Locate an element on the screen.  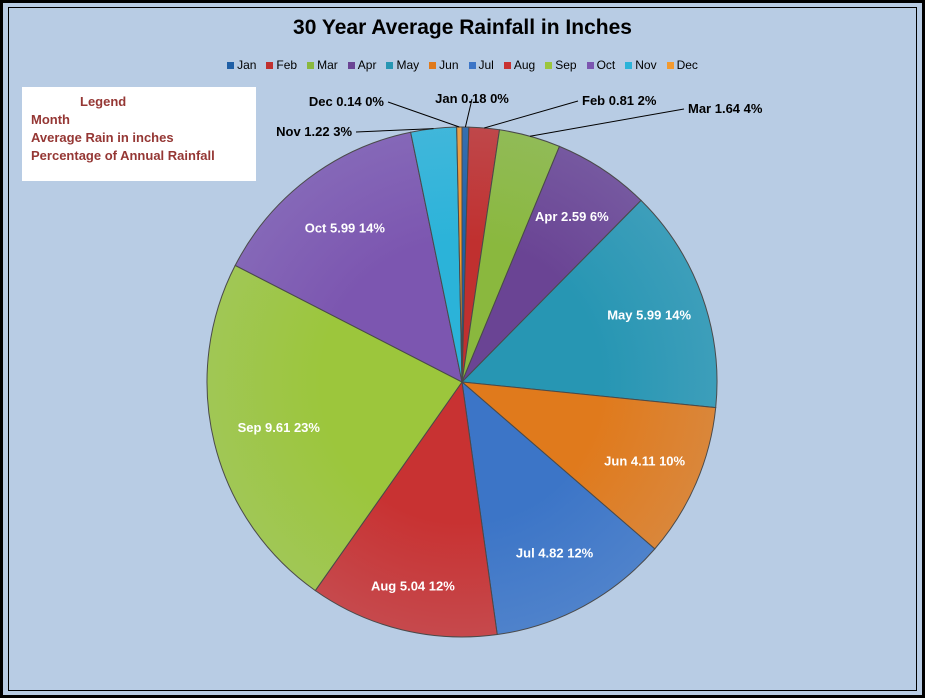
legend-label-apr: Apr is located at coordinates (367, 65).